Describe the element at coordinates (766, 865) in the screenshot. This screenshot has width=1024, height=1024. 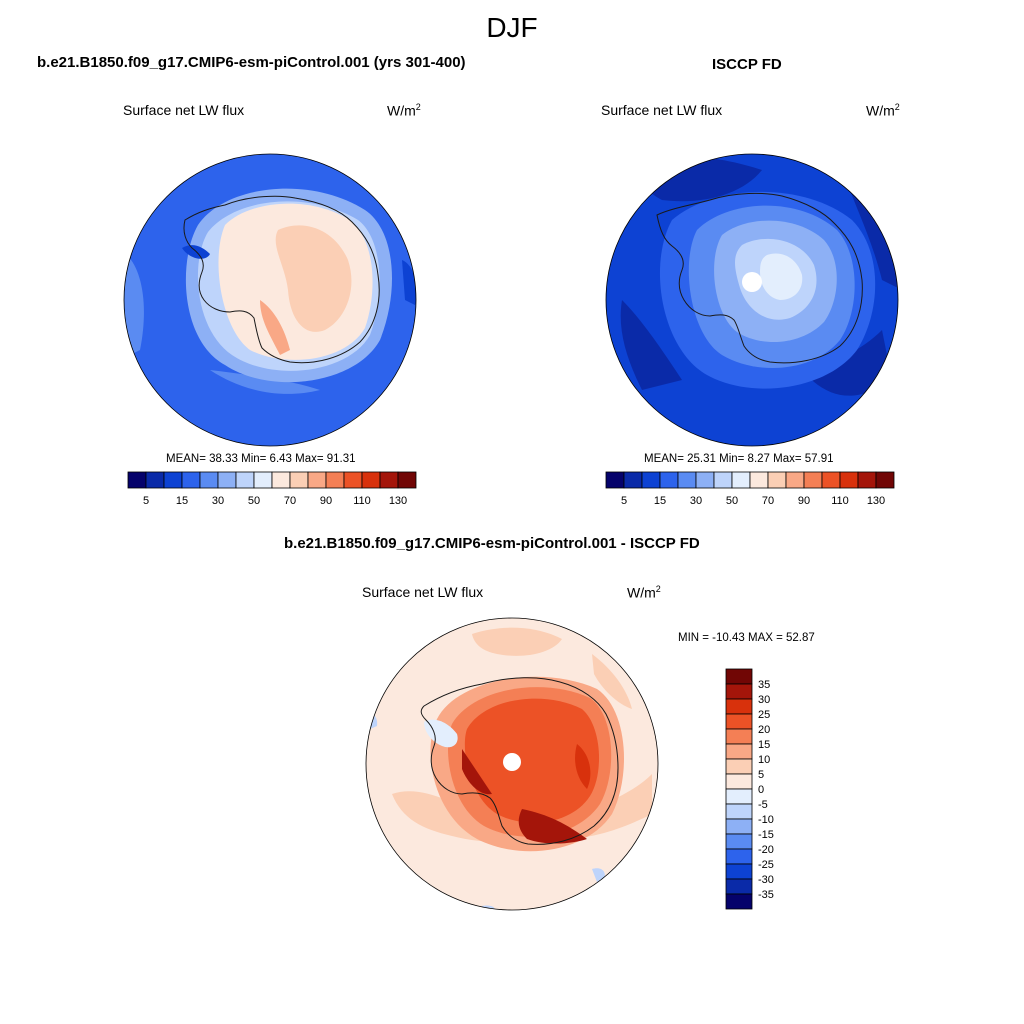
I see `diff-colorbar-tick-label: -25` at that location.